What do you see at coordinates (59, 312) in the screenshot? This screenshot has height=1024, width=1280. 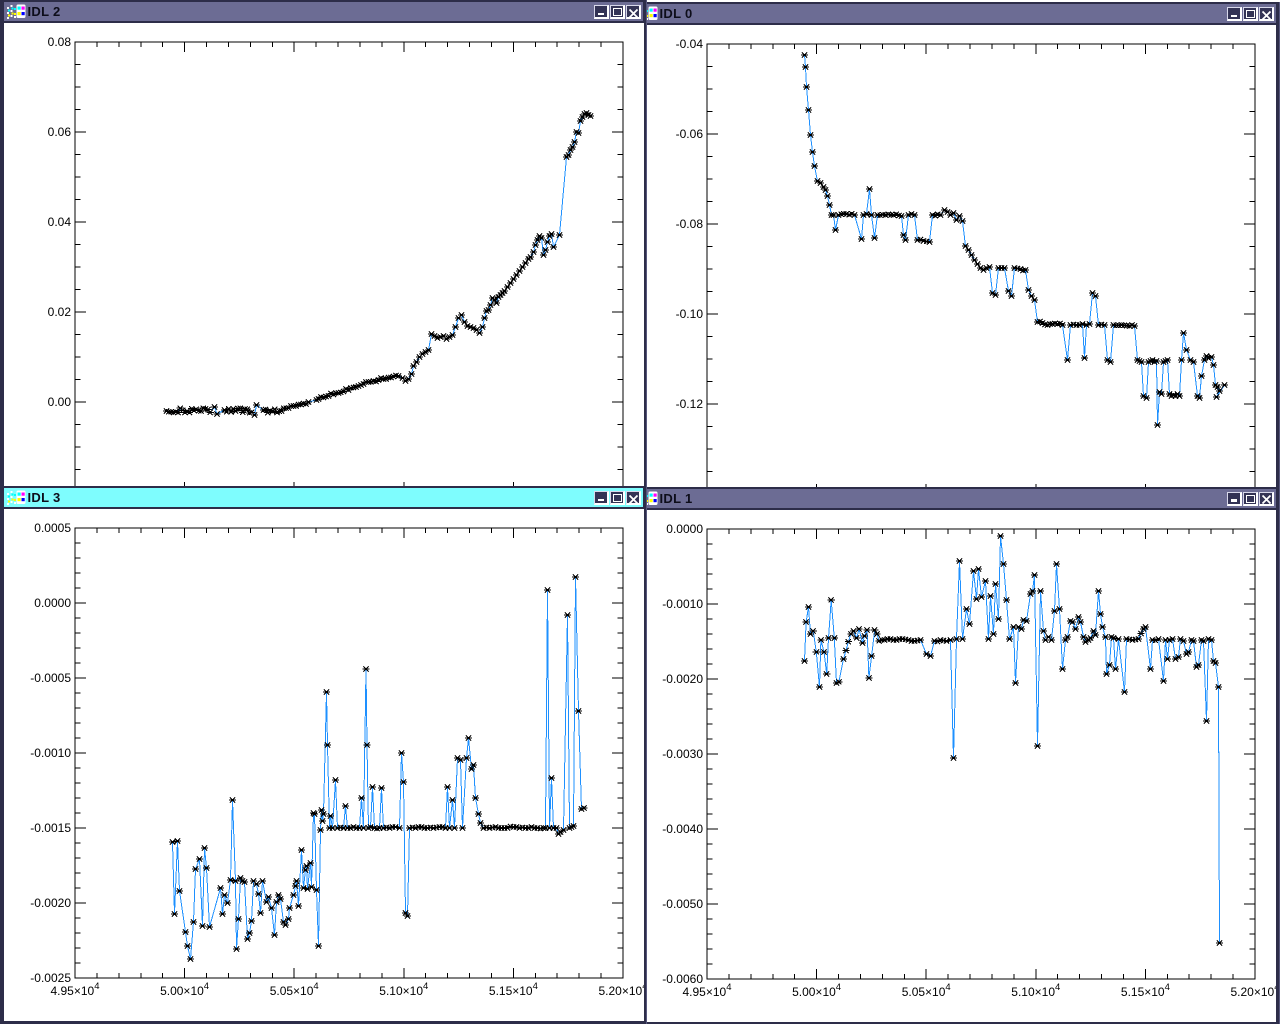 I see `svg-text: 0.02` at bounding box center [59, 312].